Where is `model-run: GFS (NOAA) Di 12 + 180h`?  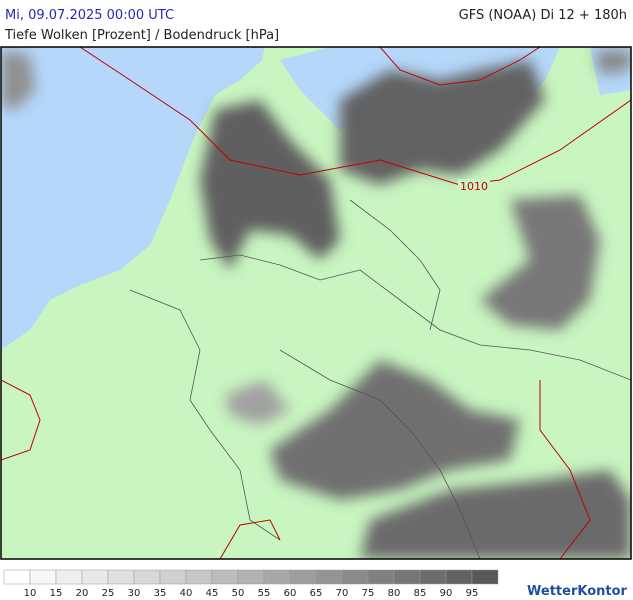 model-run: GFS (NOAA) Di 12 + 180h is located at coordinates (543, 15).